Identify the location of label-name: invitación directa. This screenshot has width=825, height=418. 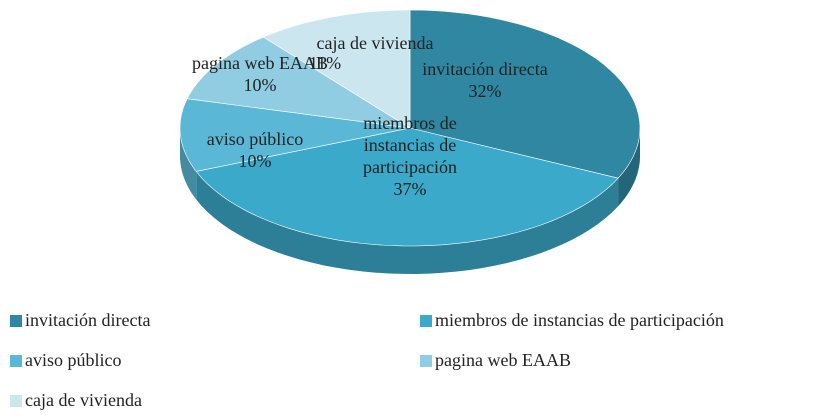
(485, 69).